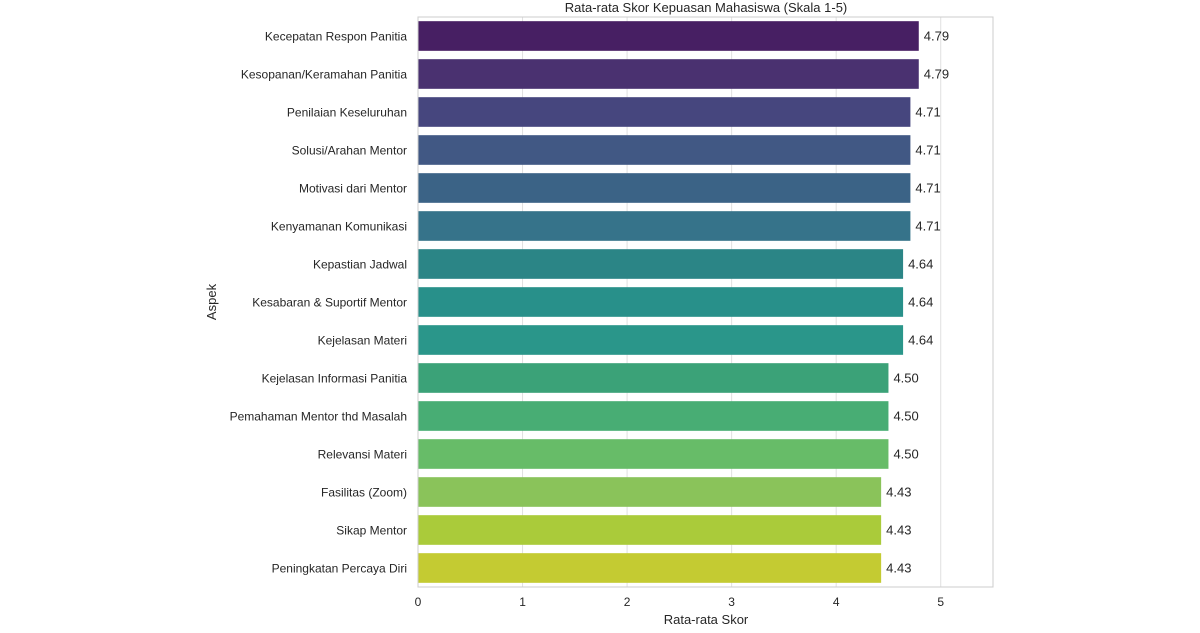  What do you see at coordinates (731, 602) in the screenshot?
I see `x-tick-label: 3` at bounding box center [731, 602].